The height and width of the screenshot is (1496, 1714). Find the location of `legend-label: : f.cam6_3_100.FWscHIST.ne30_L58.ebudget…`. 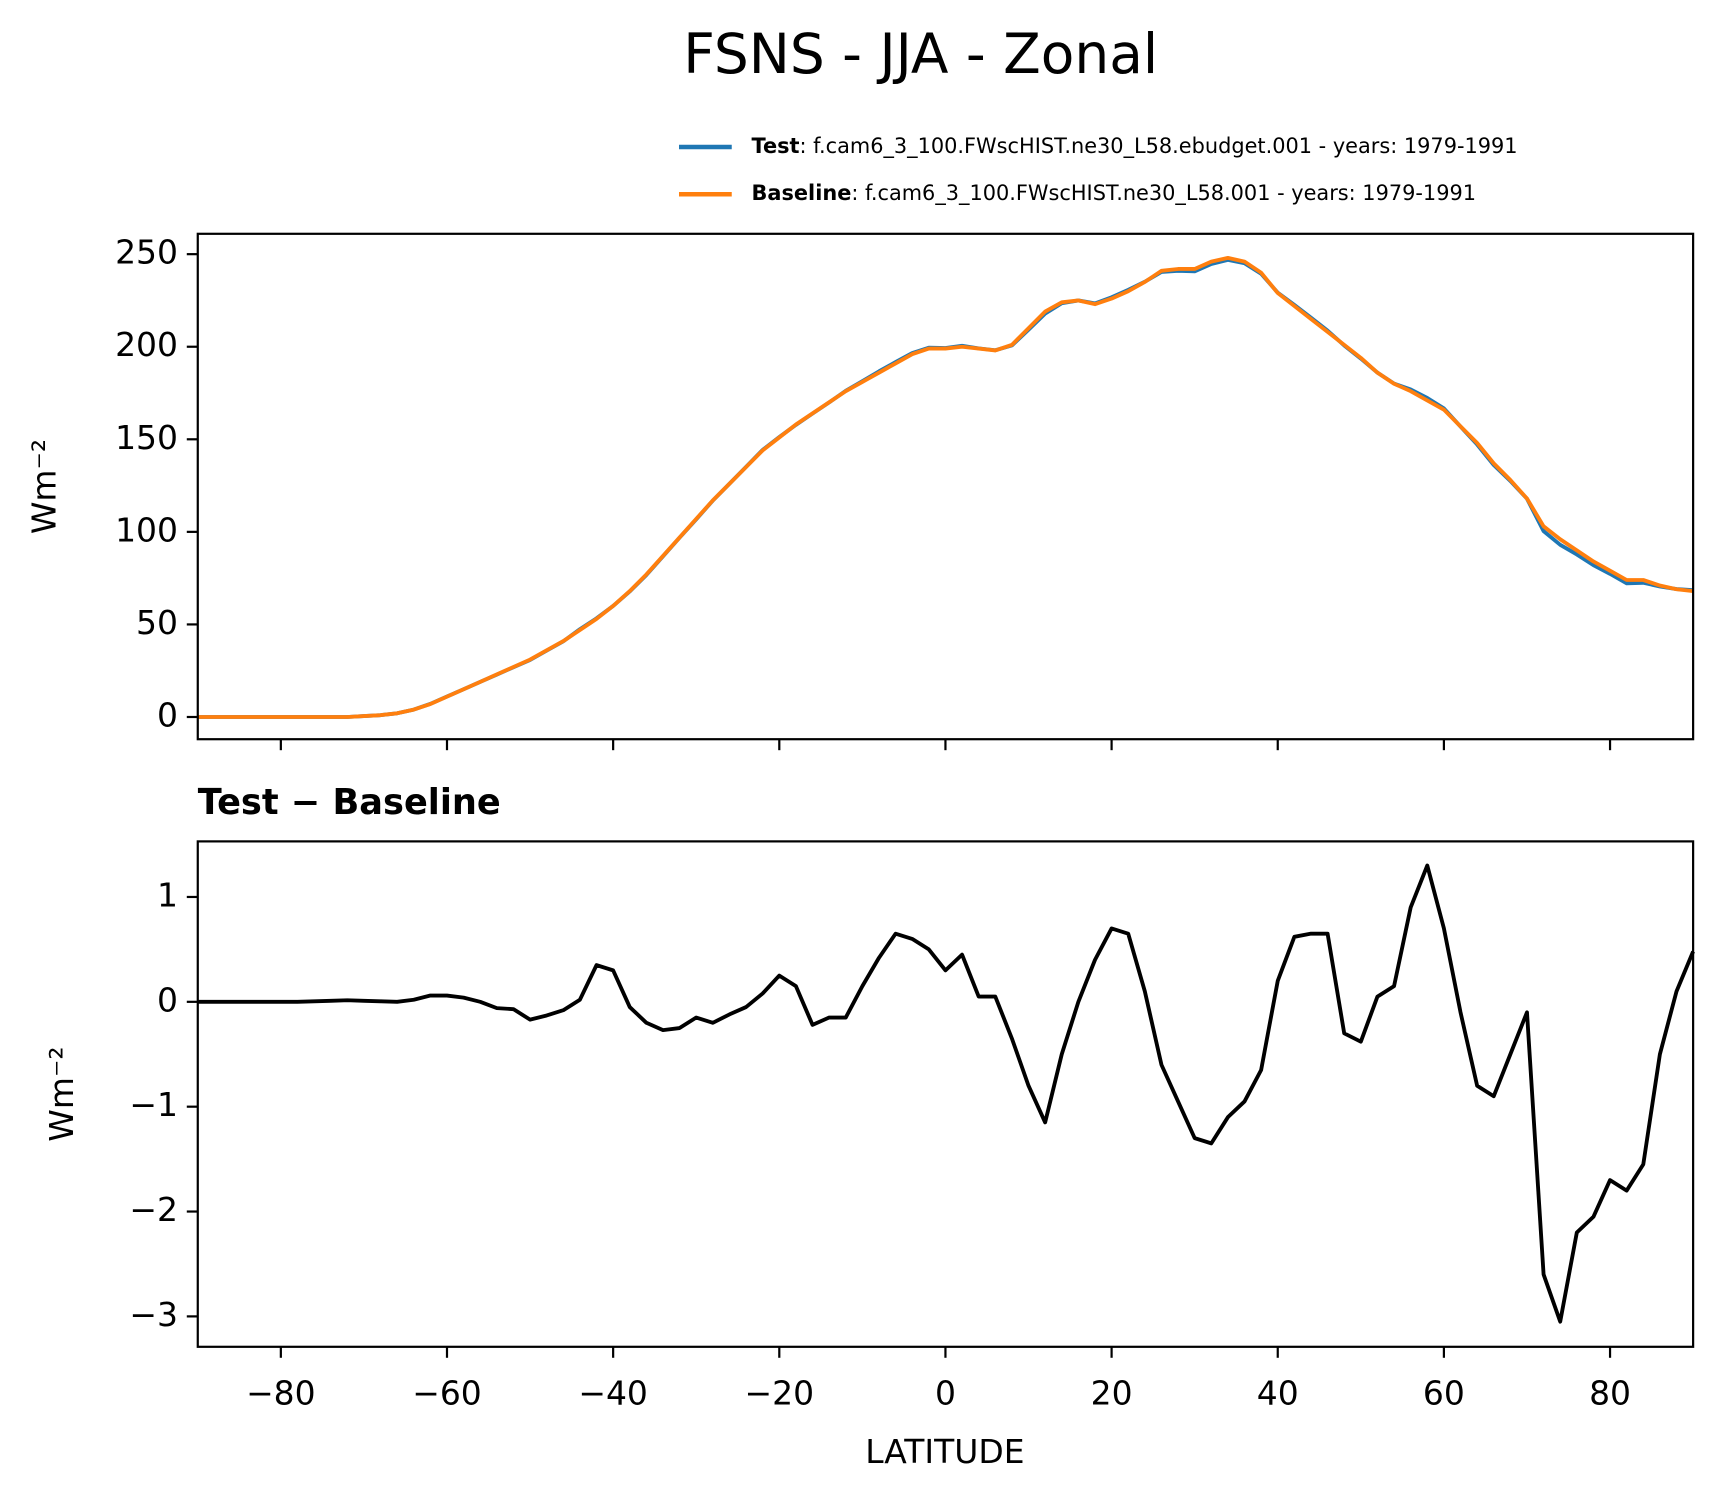

legend-label: : f.cam6_3_100.FWscHIST.ne30_L58.ebudget… is located at coordinates (1159, 146).